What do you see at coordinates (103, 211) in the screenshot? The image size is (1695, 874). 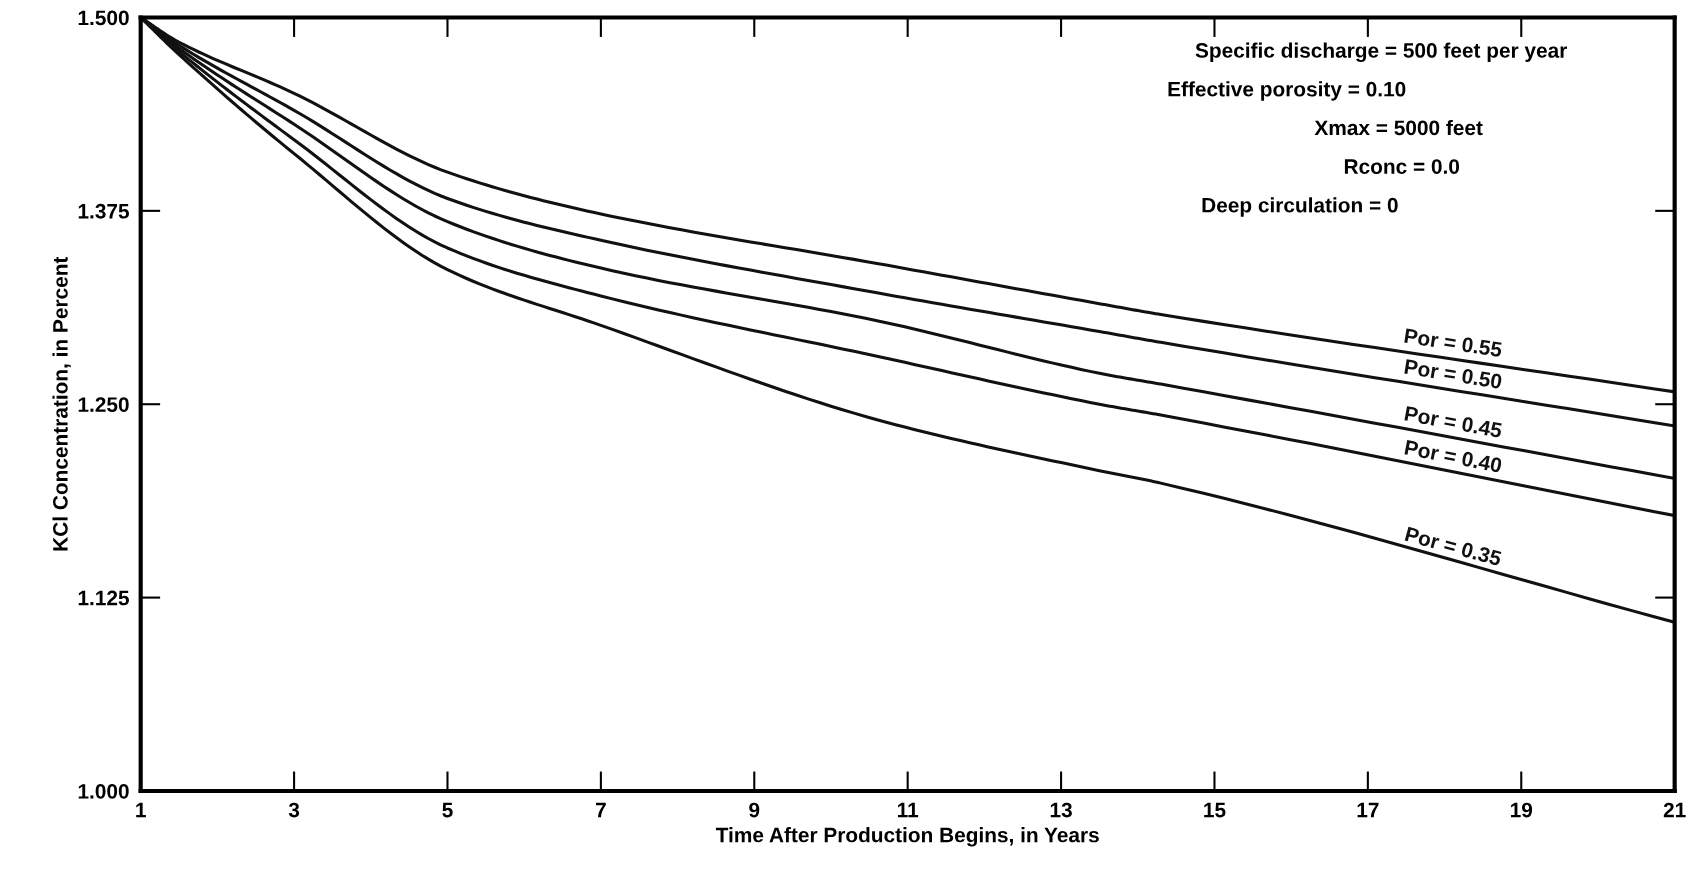 I see `y-tick-label: 1.375` at bounding box center [103, 211].